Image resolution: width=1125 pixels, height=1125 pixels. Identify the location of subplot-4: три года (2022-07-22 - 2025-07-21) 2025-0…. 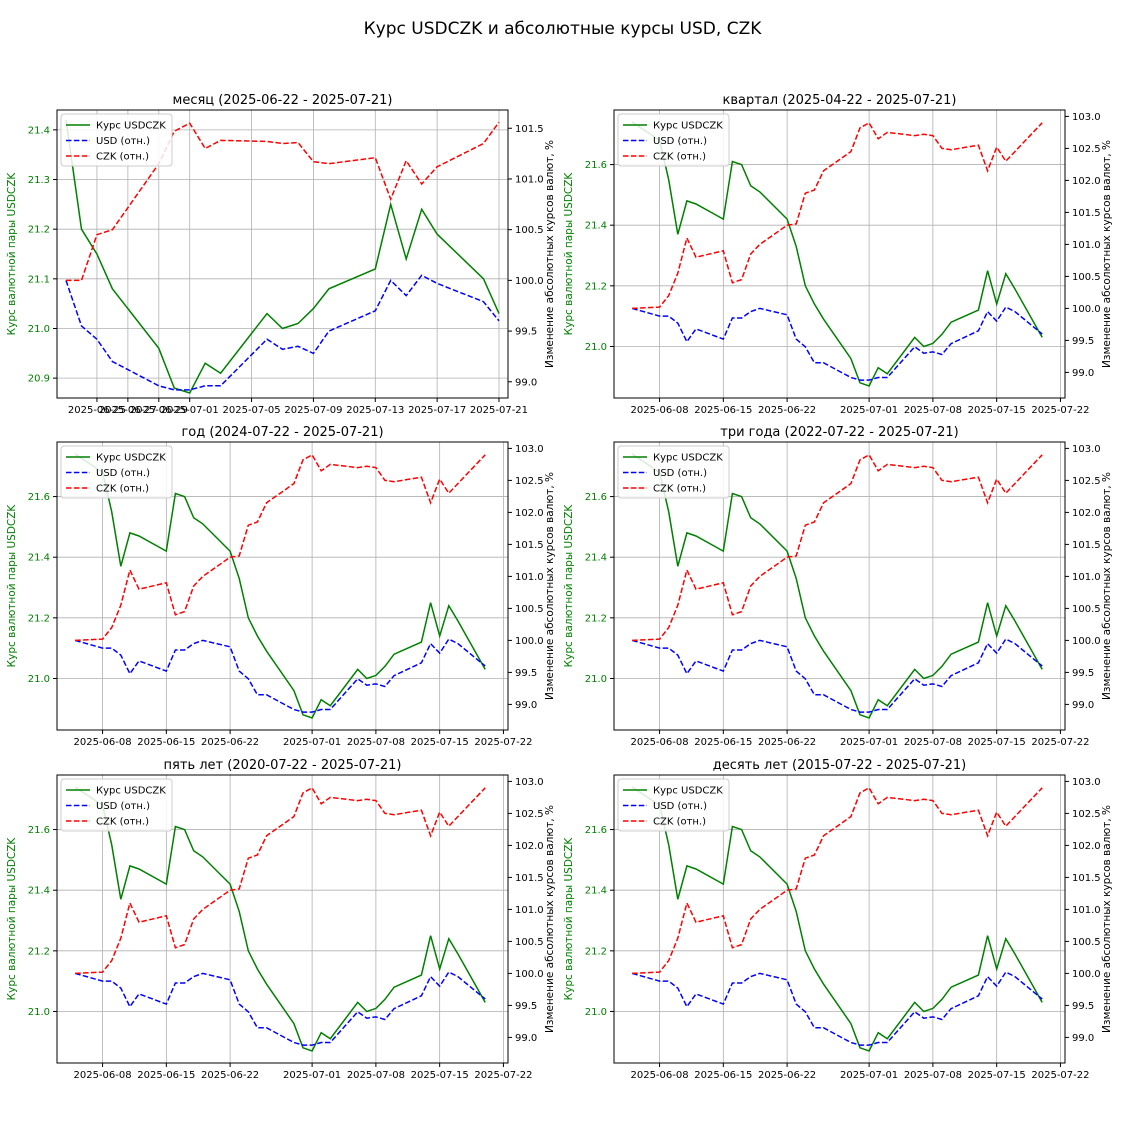
(838, 586).